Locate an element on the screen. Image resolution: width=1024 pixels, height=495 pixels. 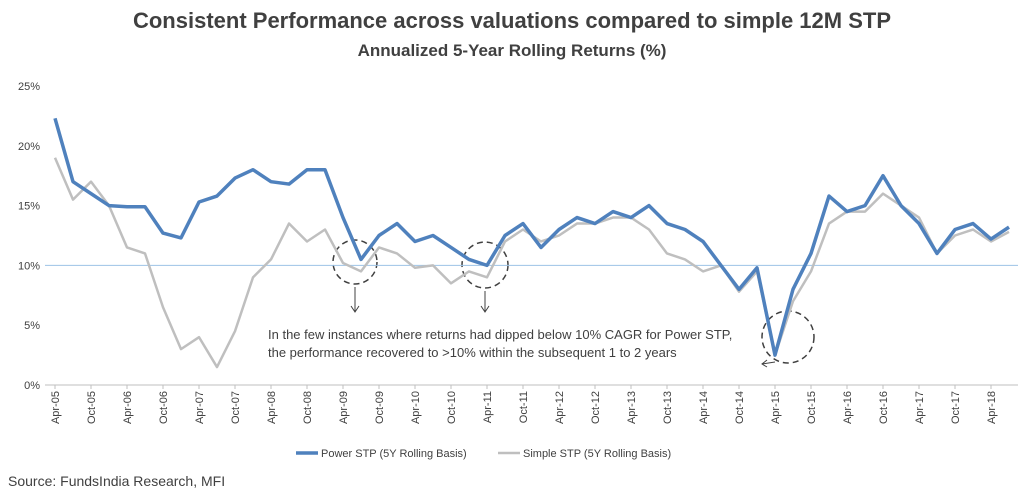
x-tick-label: Oct-17 is located at coordinates (956, 407).